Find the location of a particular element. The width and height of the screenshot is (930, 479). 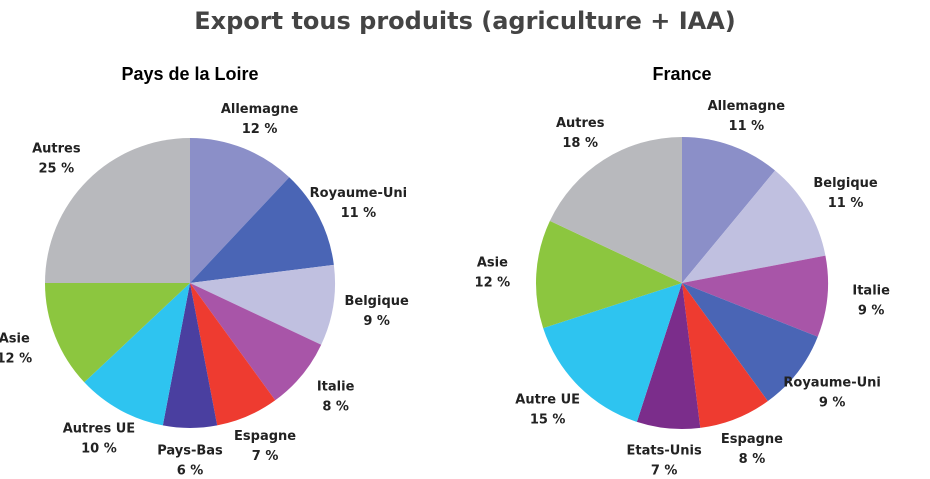

pie-title: France is located at coordinates (681, 74).